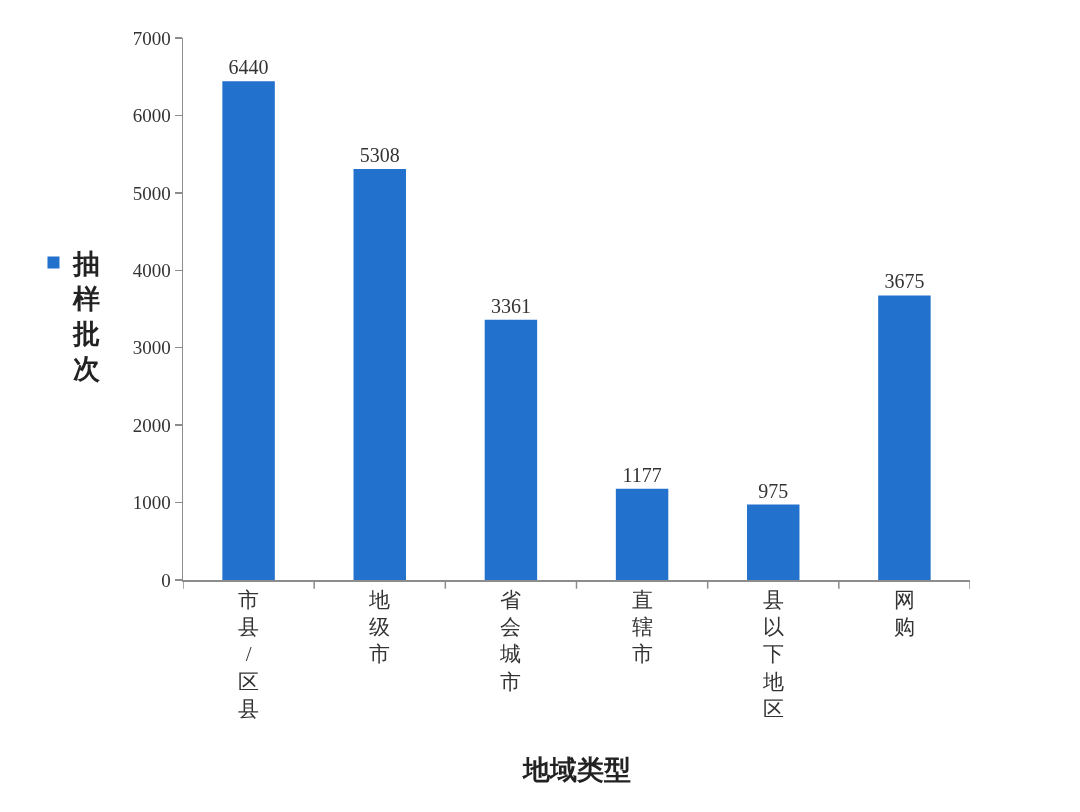  What do you see at coordinates (248, 67) in the screenshot?
I see `data-label: 6440` at bounding box center [248, 67].